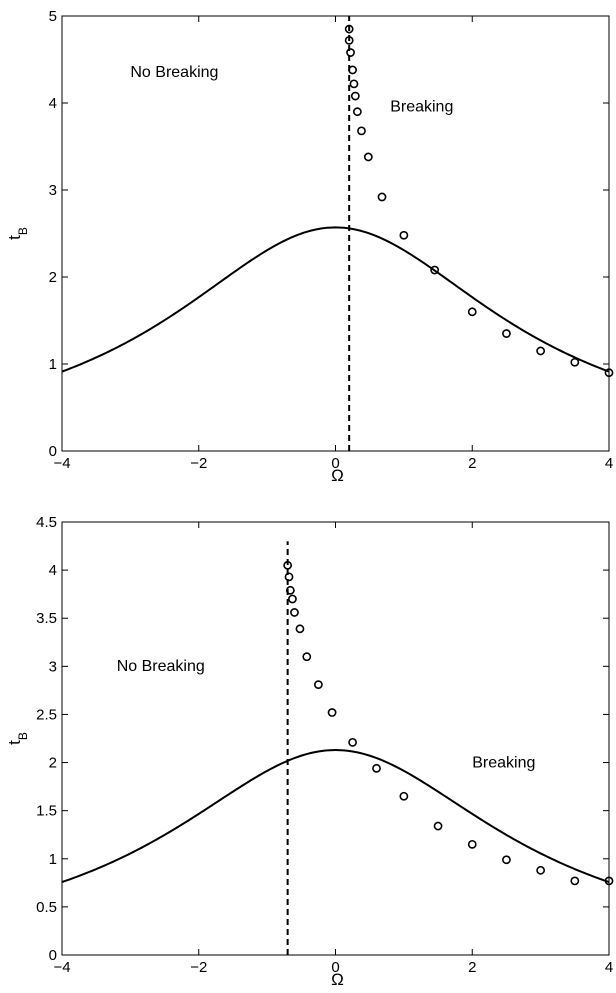  Describe the element at coordinates (46, 907) in the screenshot. I see `y-tick-label: 0.5` at that location.